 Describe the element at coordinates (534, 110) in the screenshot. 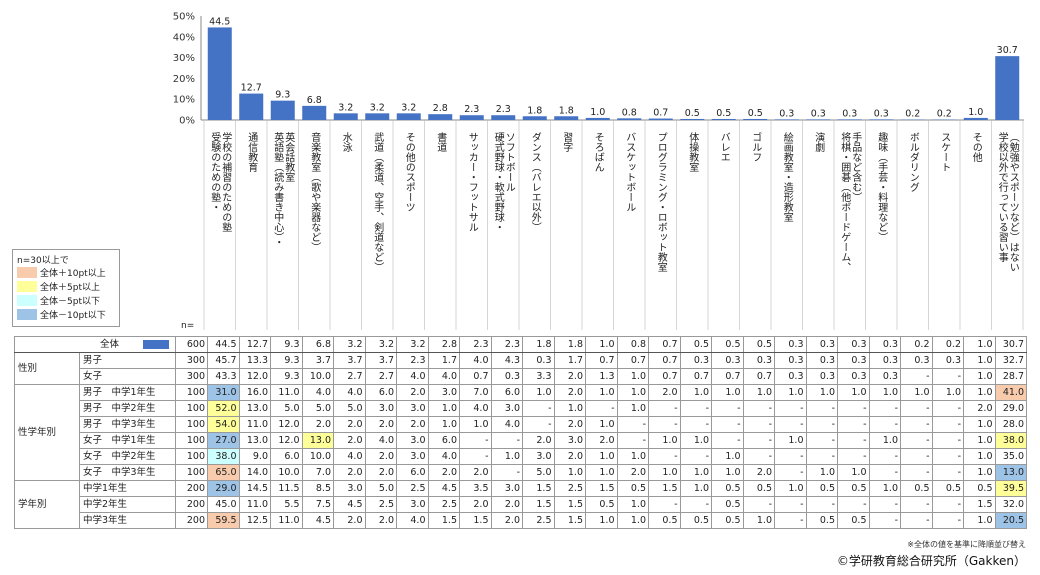

I see `data-label: 1.8` at that location.